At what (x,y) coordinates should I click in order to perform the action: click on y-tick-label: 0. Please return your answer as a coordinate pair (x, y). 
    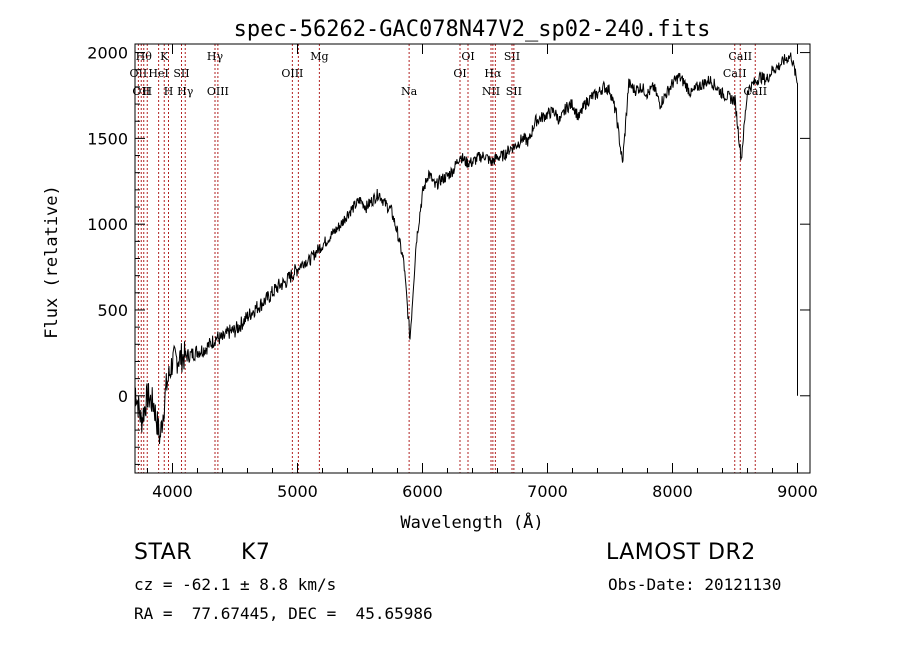
    Looking at the image, I should click on (123, 396).